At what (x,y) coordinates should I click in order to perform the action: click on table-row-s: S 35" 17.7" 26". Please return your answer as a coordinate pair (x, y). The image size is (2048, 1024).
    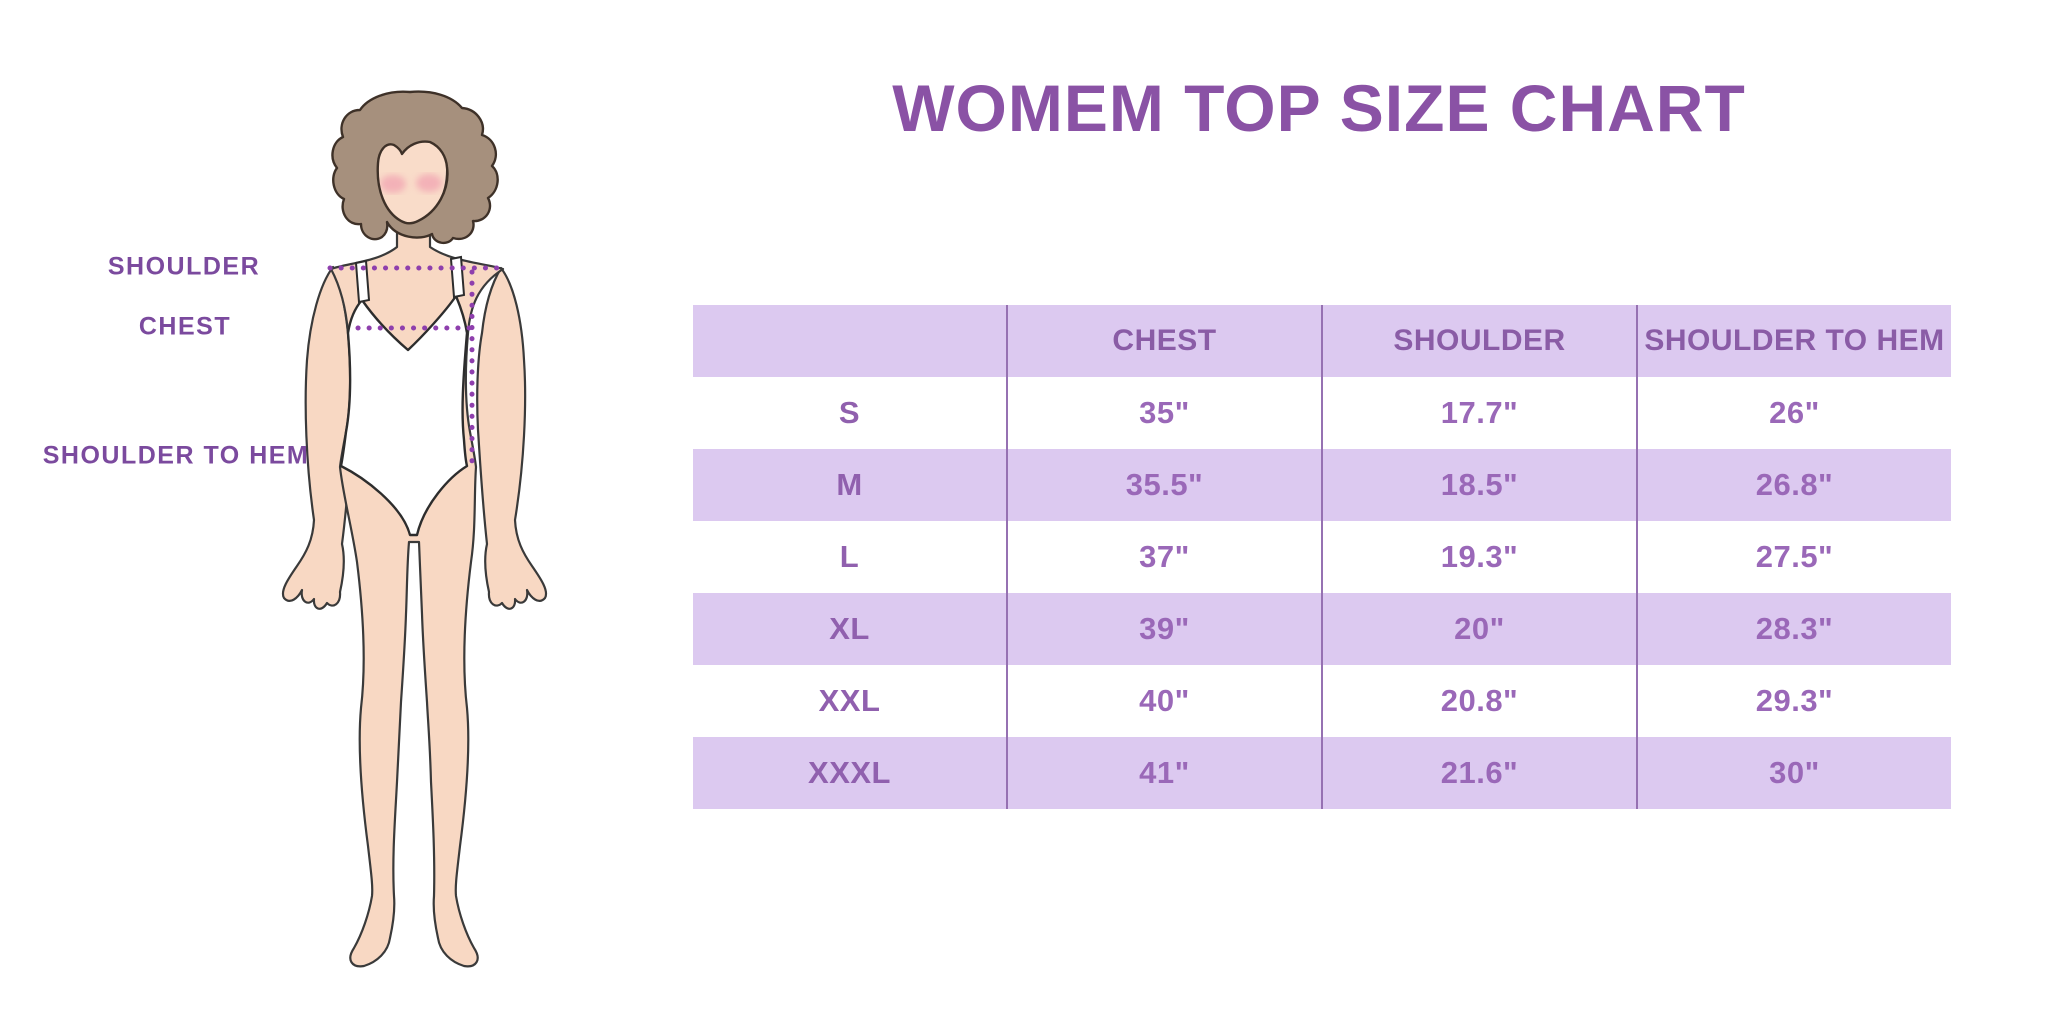
    Looking at the image, I should click on (1322, 413).